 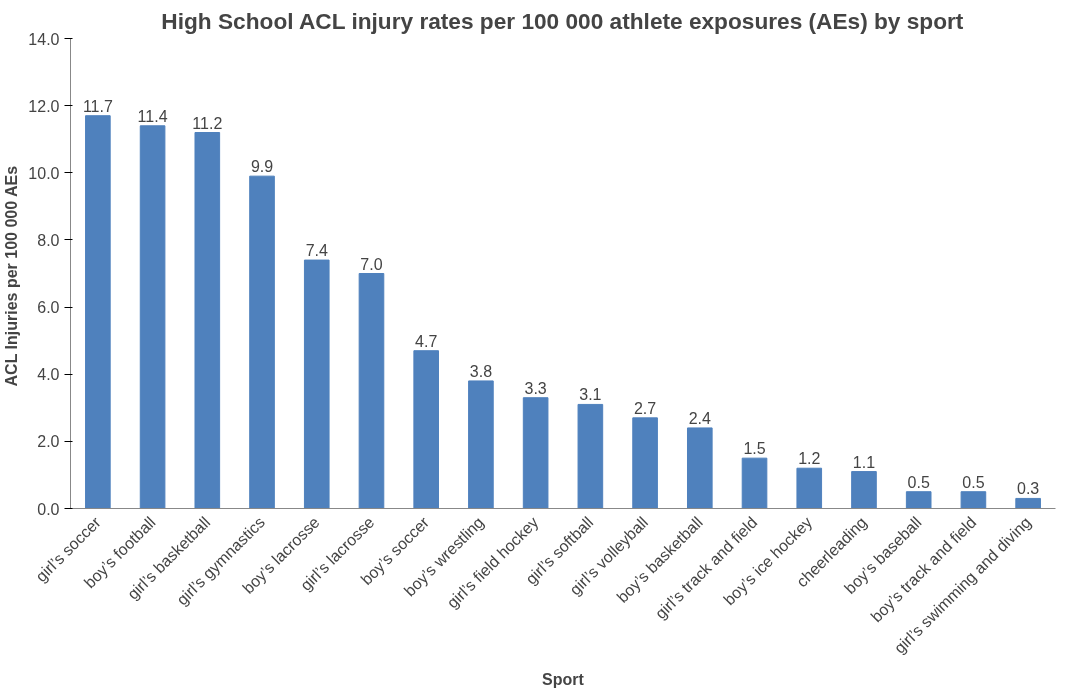 I want to click on data-label: 9.9, so click(x=262, y=167).